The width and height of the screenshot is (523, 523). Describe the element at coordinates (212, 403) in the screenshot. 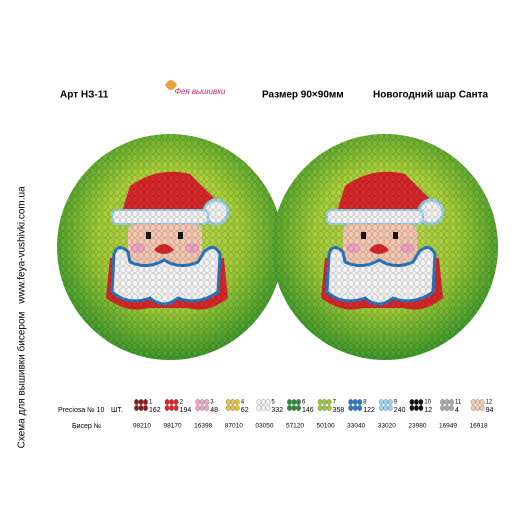

I see `swatch-index: 3` at that location.